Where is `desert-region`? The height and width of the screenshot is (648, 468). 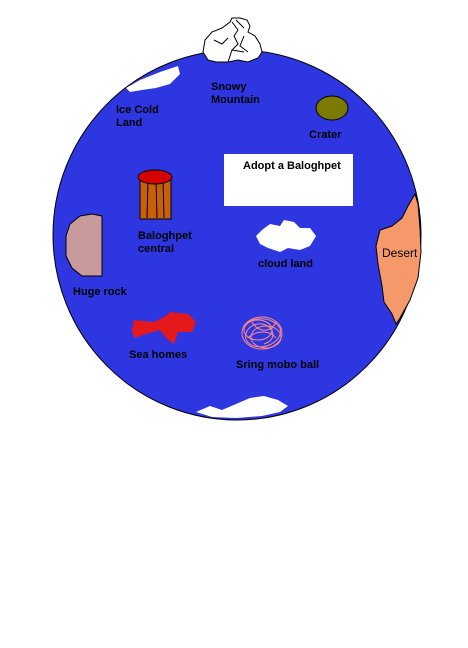 desert-region is located at coordinates (398, 259).